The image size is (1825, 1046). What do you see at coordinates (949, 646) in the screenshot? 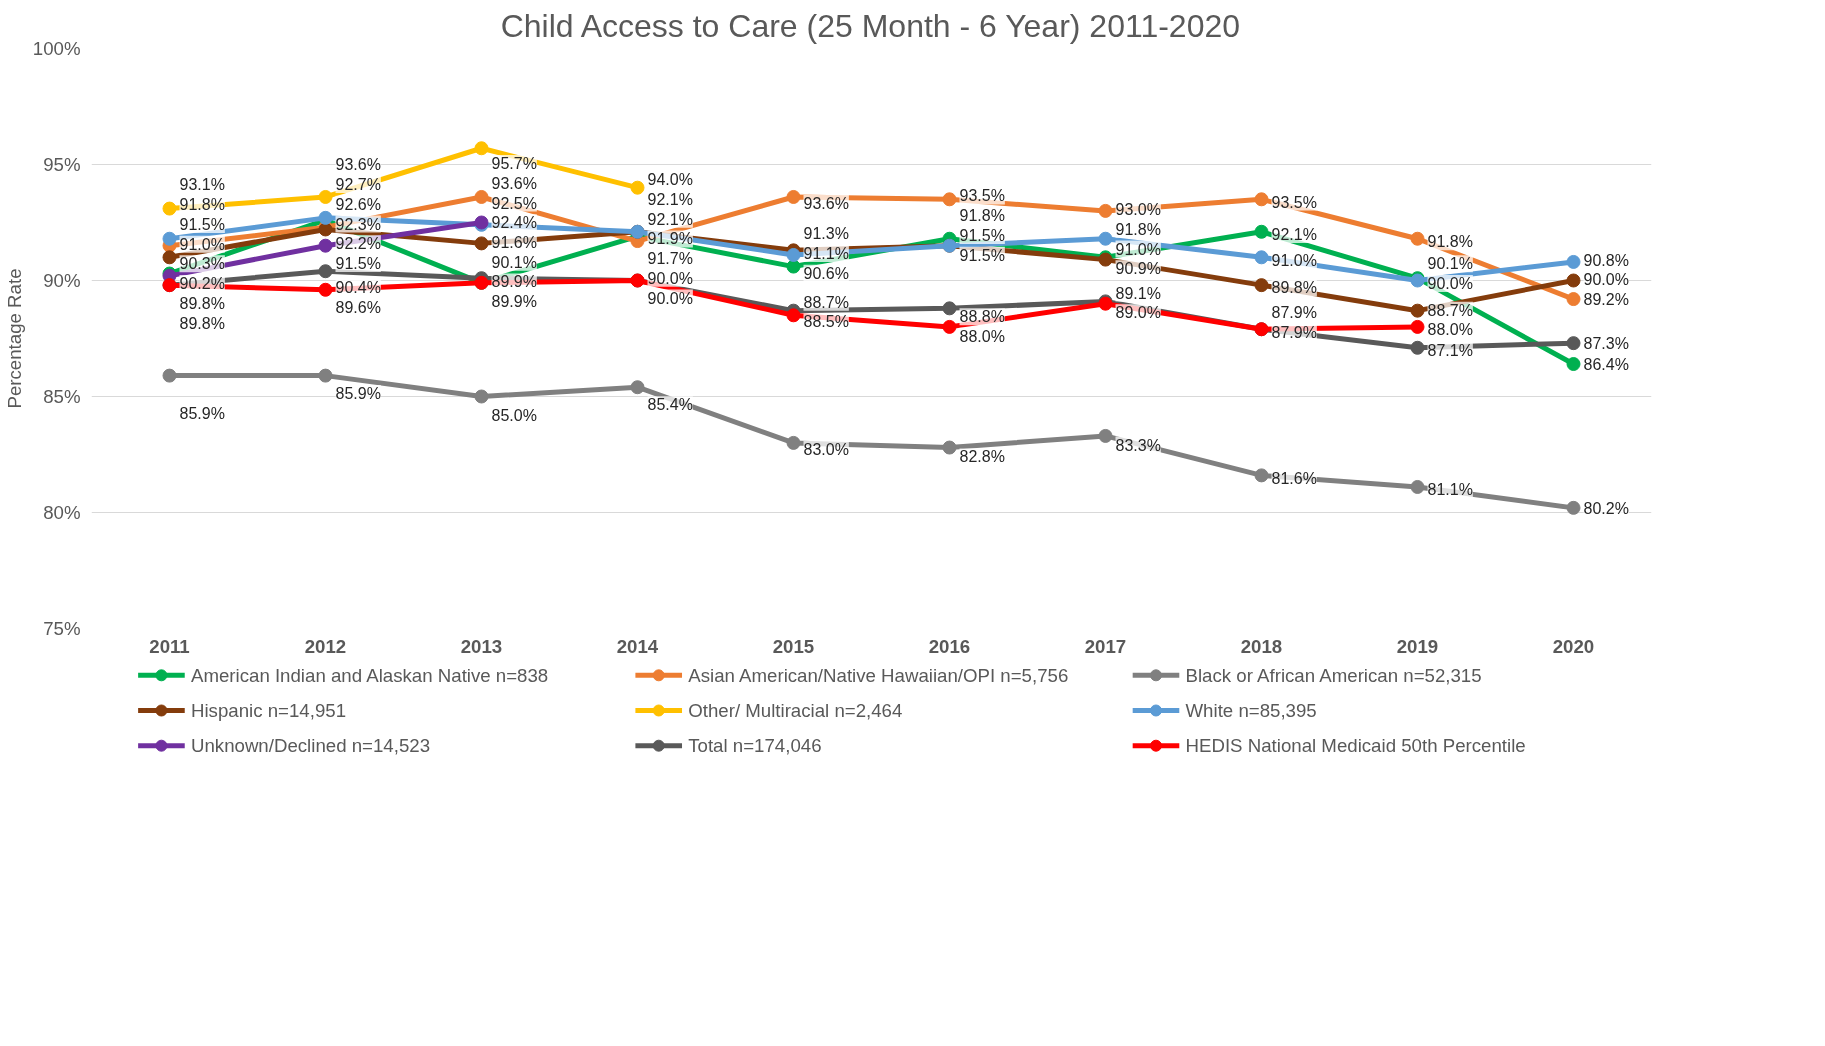
I see `x-tick-label: 2016` at bounding box center [949, 646].